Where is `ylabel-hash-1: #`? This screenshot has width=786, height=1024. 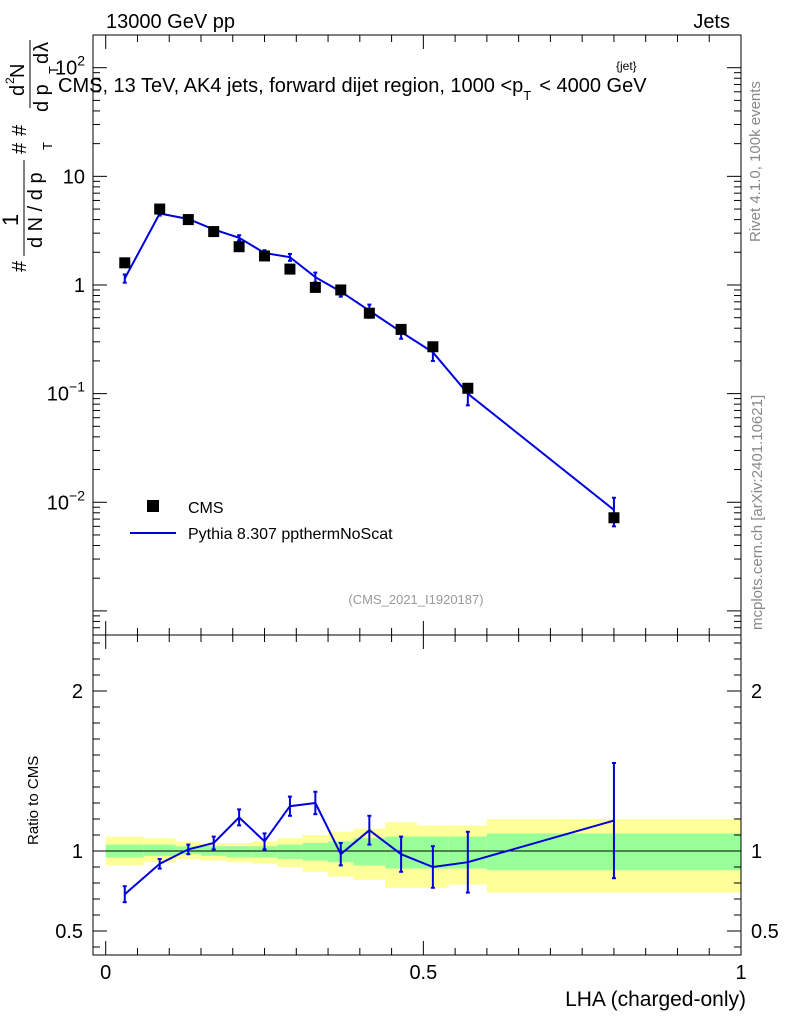
ylabel-hash-1: # is located at coordinates (20, 266).